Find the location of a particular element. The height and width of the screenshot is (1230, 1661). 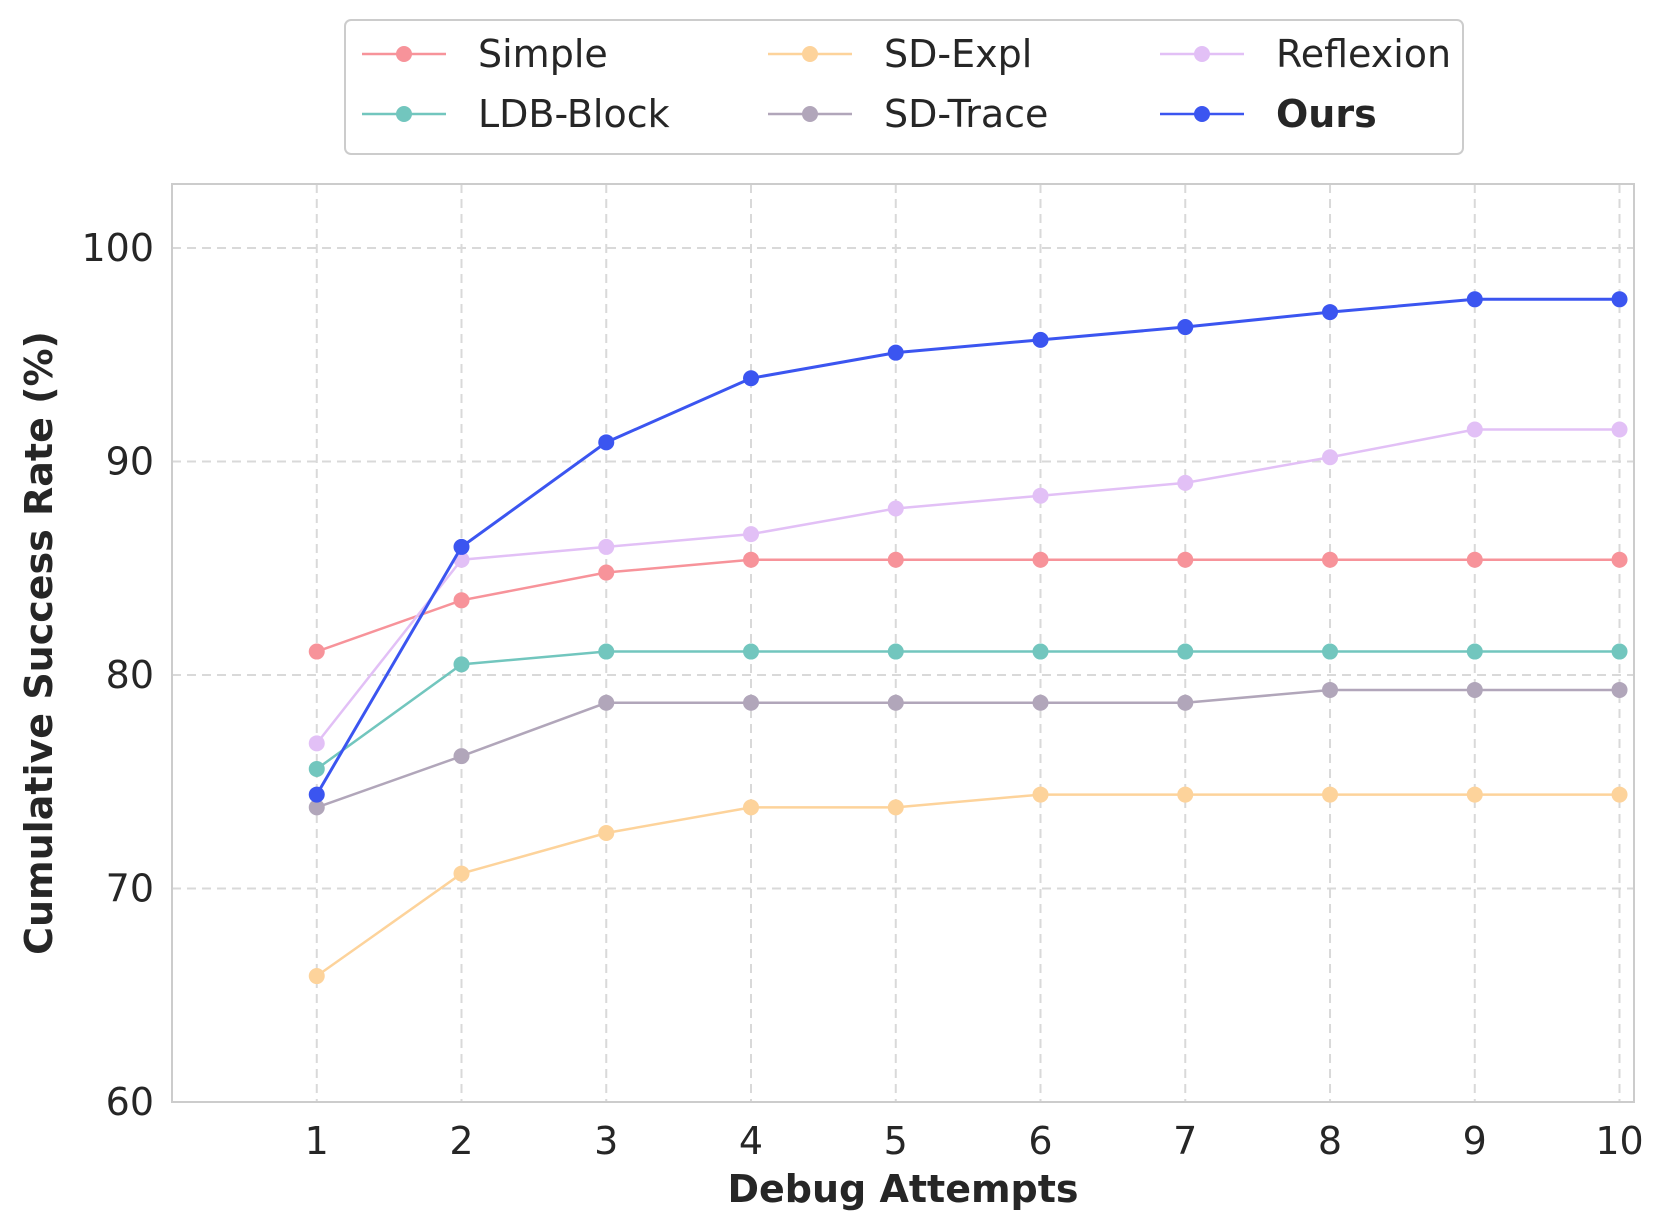

series-simple is located at coordinates (968, 605).